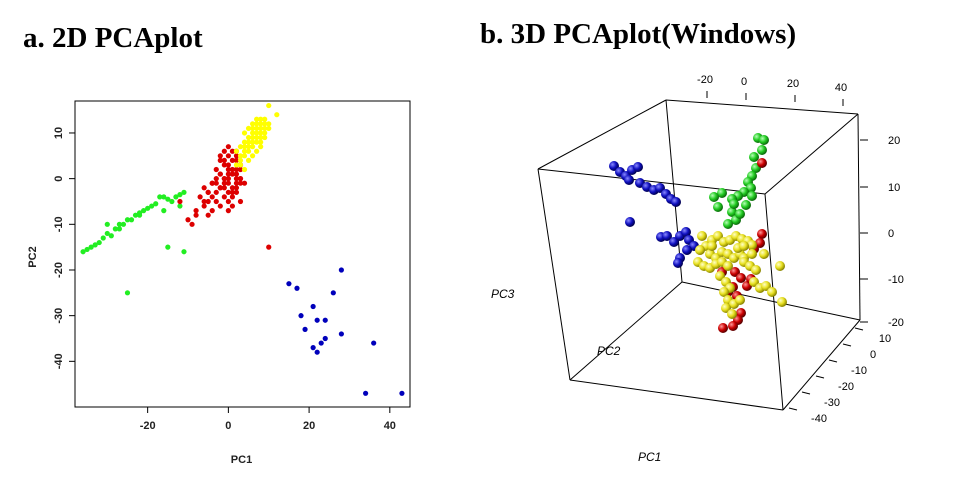 This screenshot has height=500, width=964. What do you see at coordinates (59, 316) in the screenshot?
I see `y-tick-label: -30` at bounding box center [59, 316].